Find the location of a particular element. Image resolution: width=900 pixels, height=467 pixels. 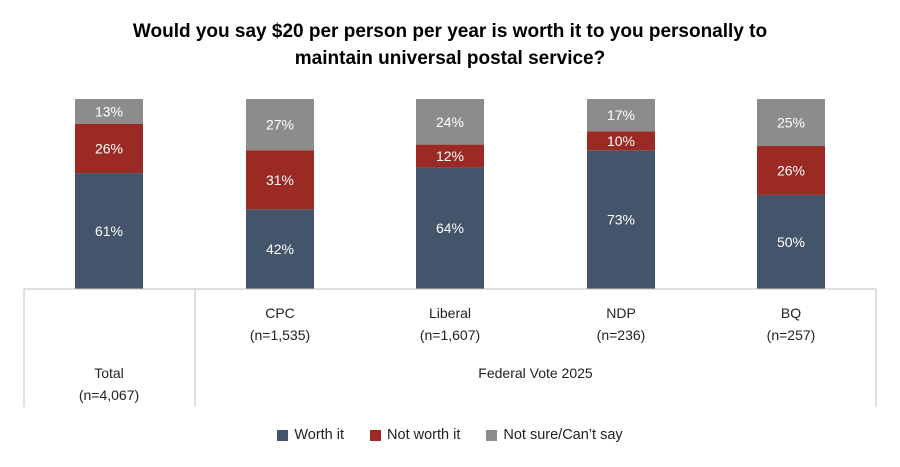

data-label-total-not-sure-can-t-say: 13% is located at coordinates (109, 111).